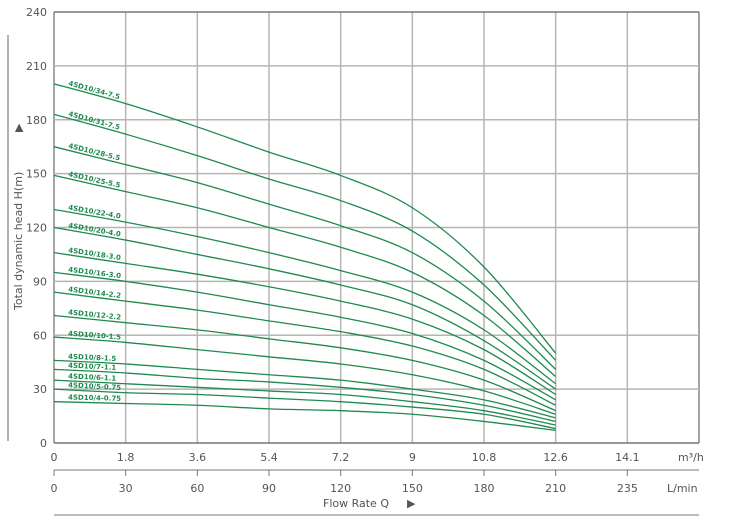  I want to click on curve-4SD10/5-0.75, so click(304, 409).